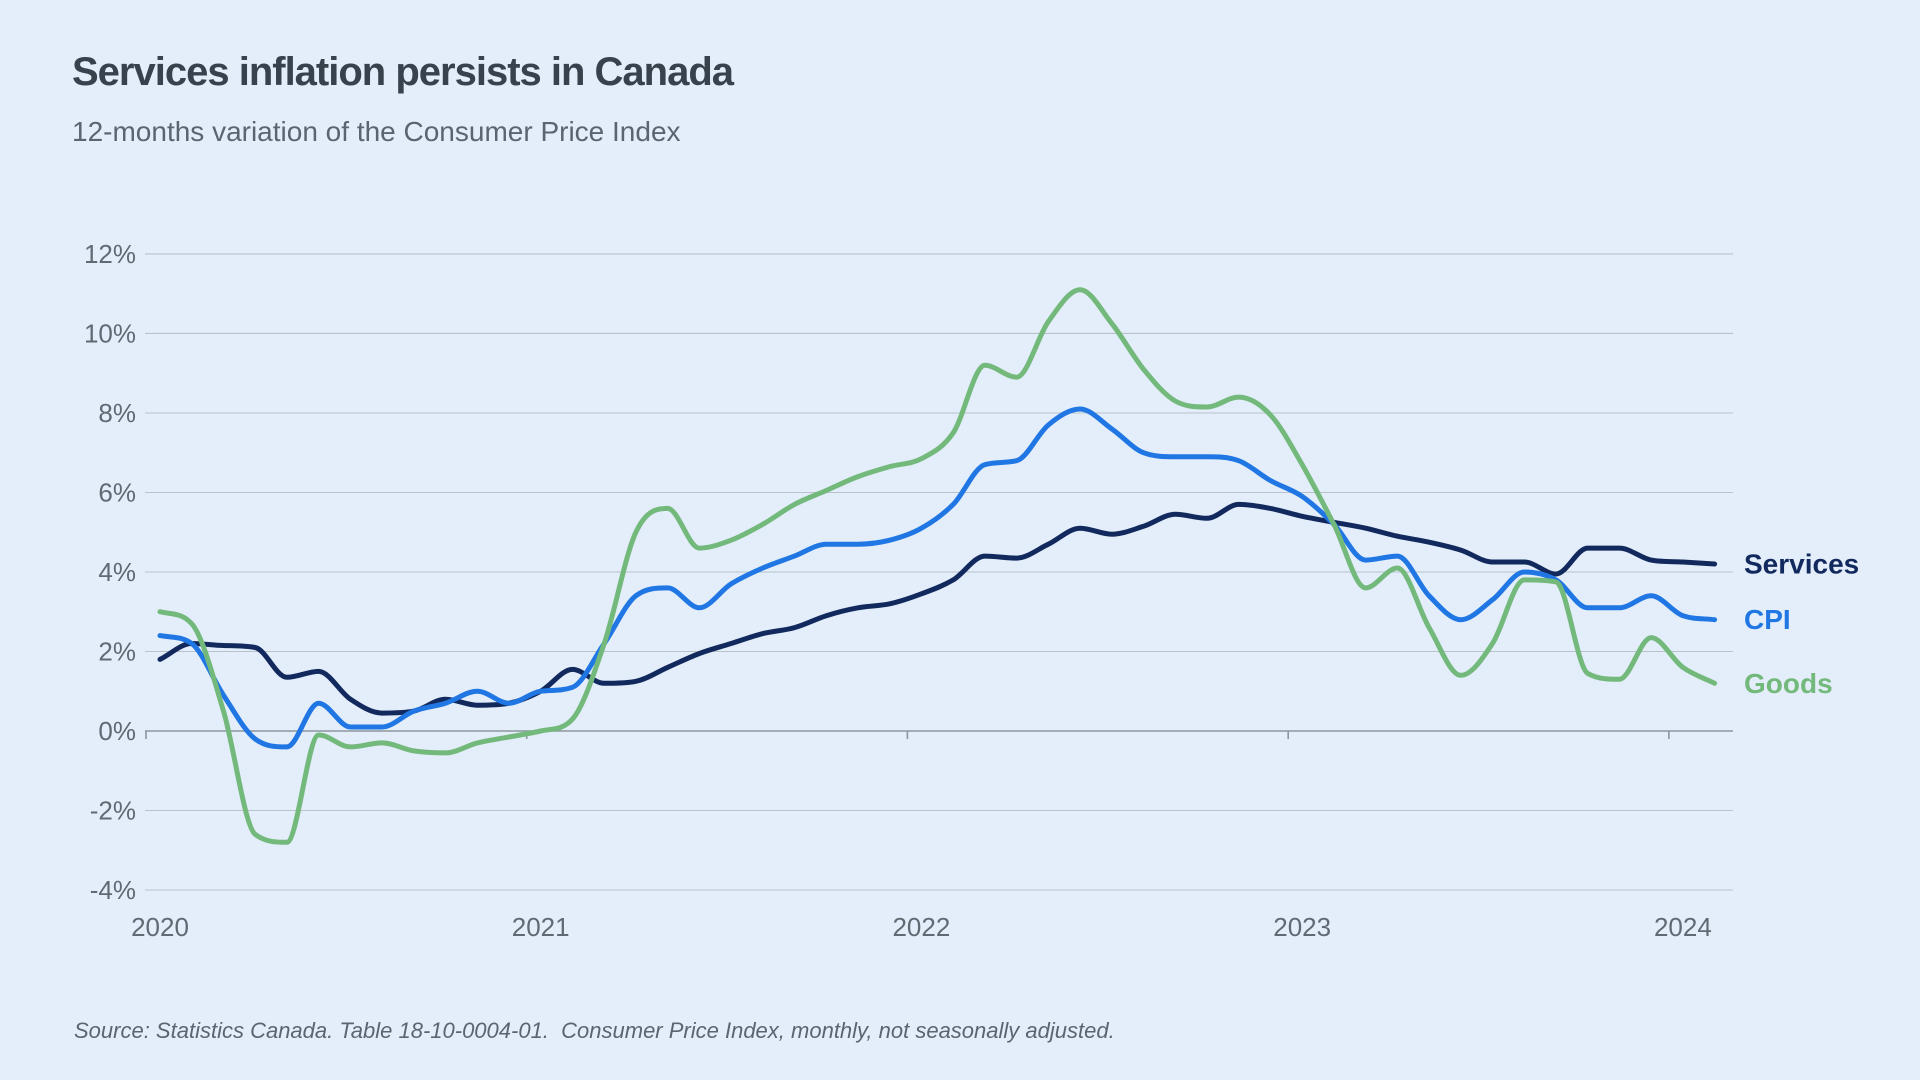  I want to click on x-tick-label-2024: 2024, so click(1683, 927).